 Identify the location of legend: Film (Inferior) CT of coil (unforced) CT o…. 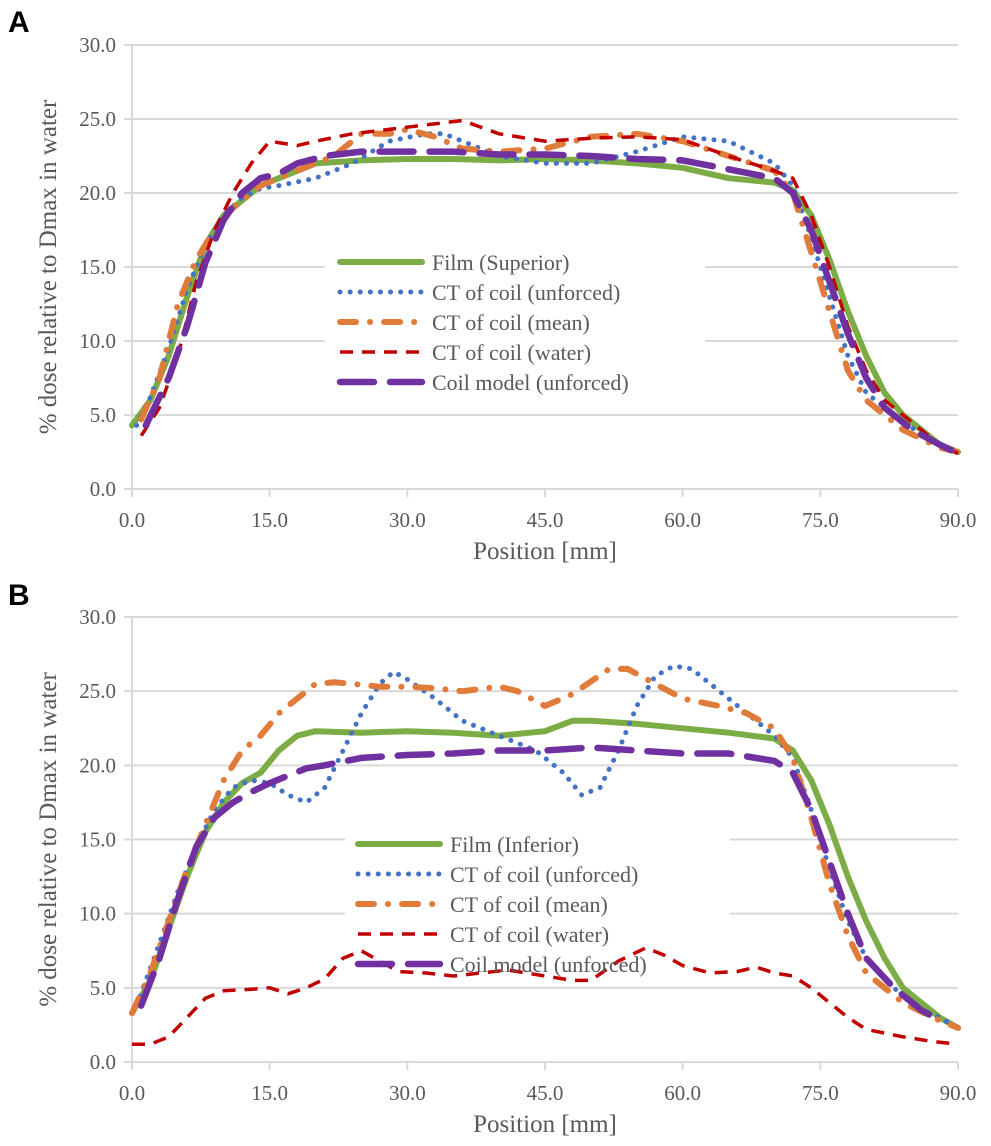
(500, 904).